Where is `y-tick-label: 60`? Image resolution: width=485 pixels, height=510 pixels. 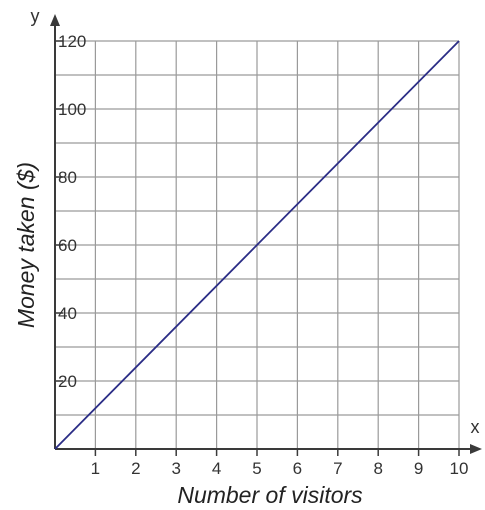 y-tick-label: 60 is located at coordinates (67, 245).